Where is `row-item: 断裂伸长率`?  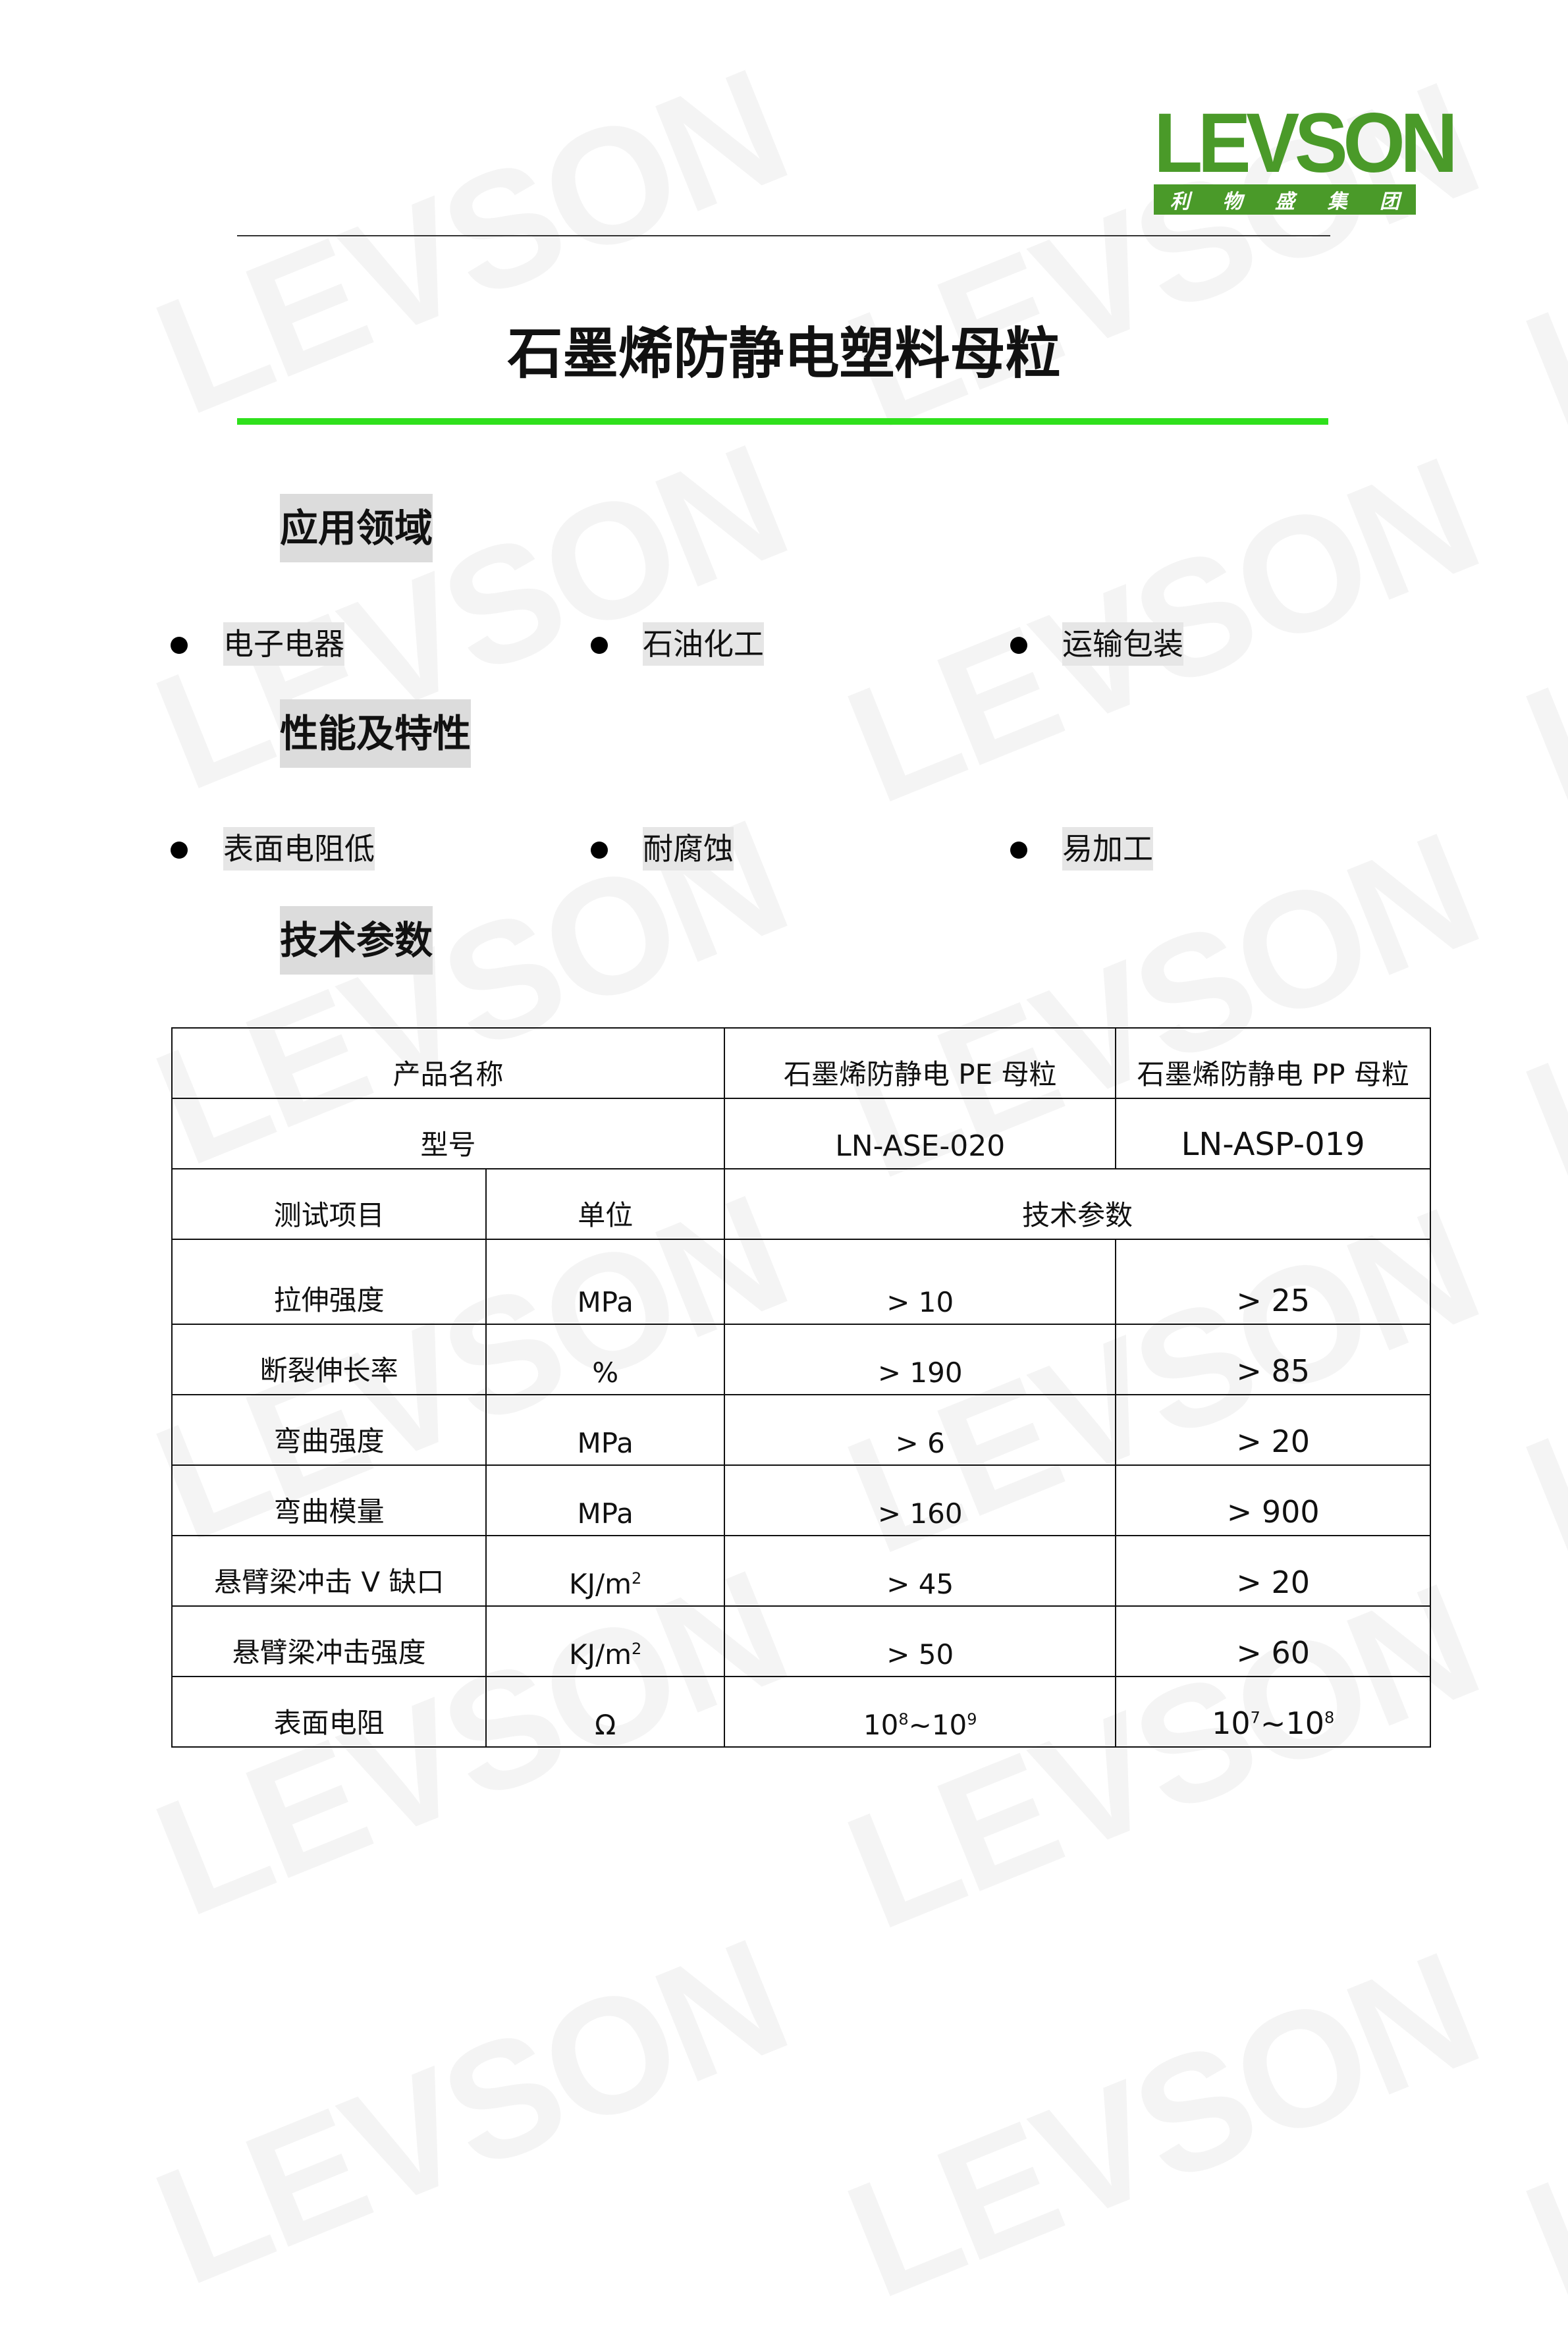
row-item: 断裂伸长率 is located at coordinates (329, 1359).